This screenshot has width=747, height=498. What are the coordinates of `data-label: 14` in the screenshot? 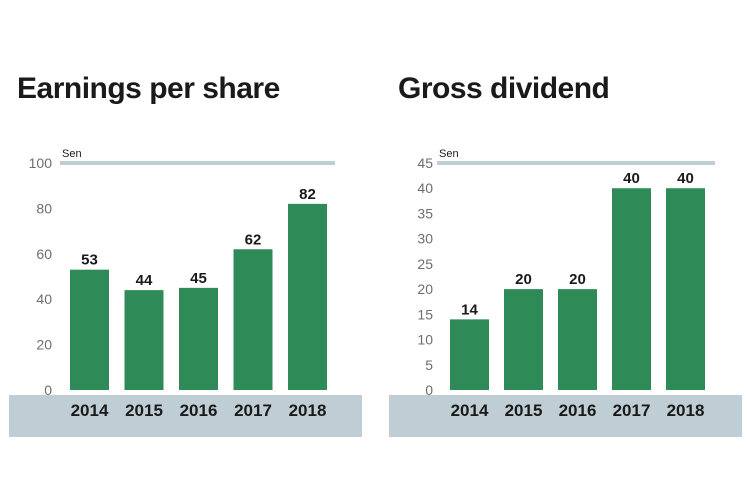 It's located at (469, 309).